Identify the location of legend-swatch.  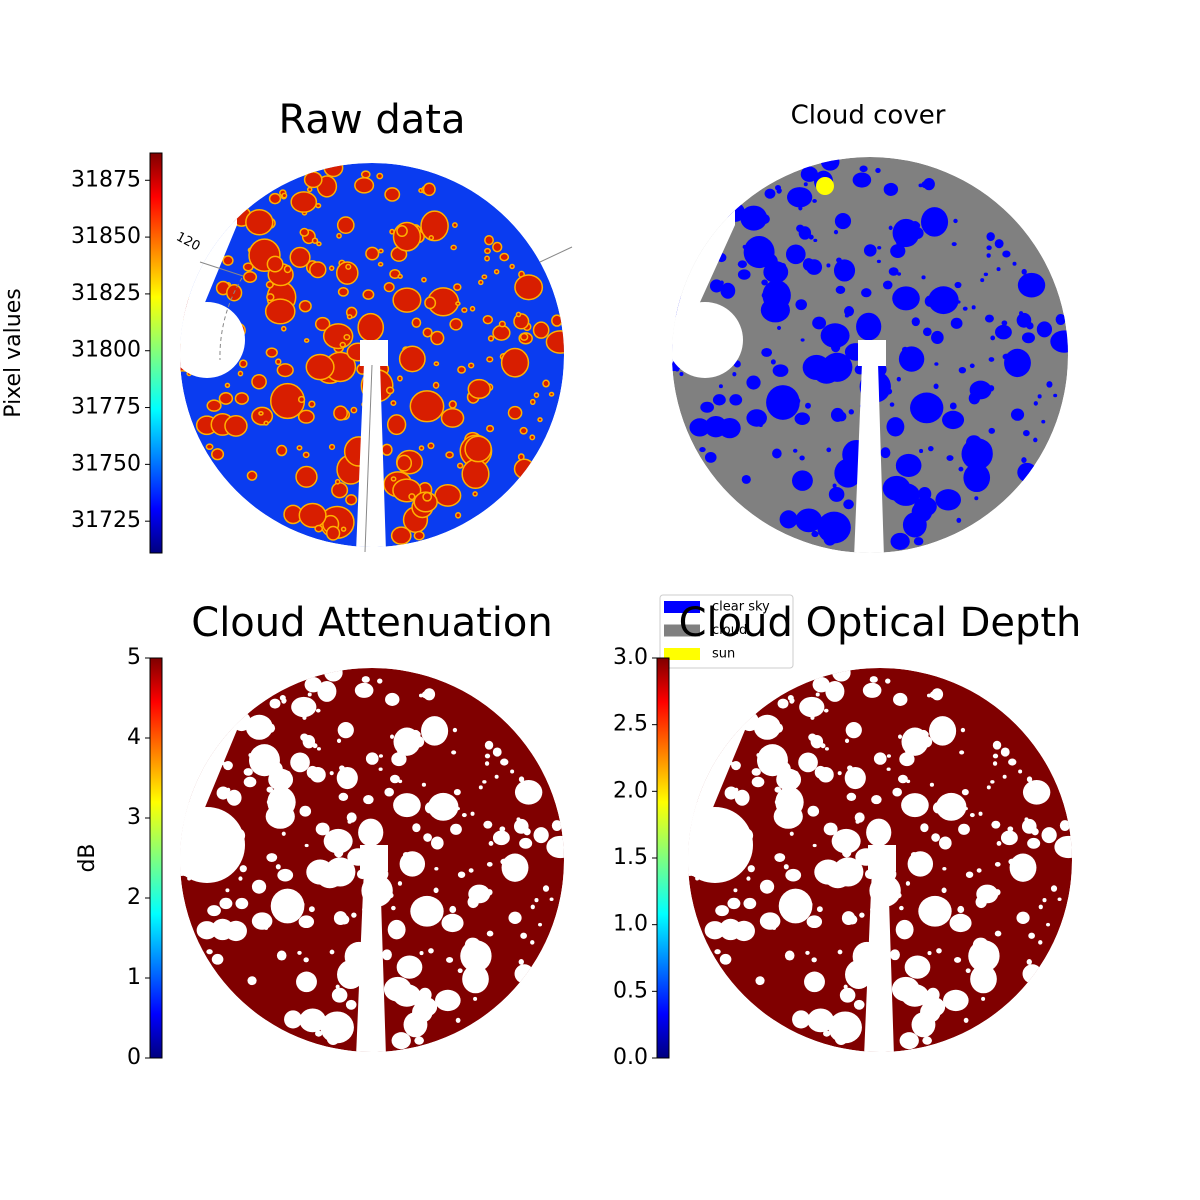
(682, 654).